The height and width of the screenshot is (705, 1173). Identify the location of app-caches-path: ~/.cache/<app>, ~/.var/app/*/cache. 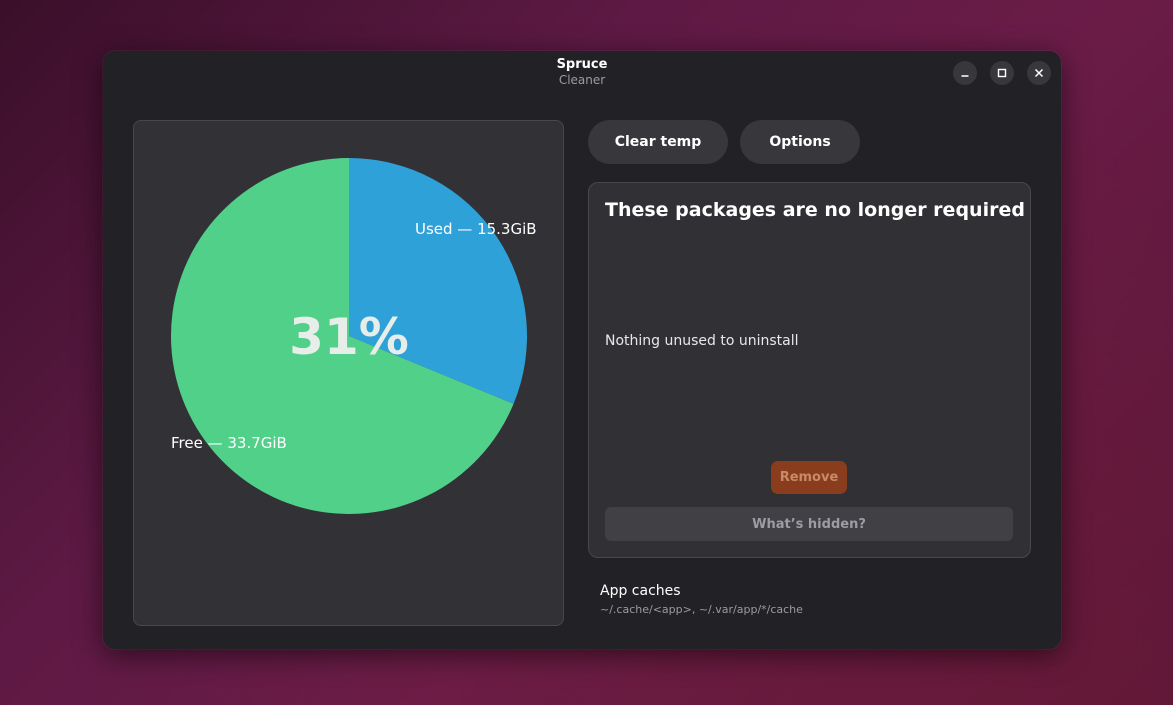
(701, 609).